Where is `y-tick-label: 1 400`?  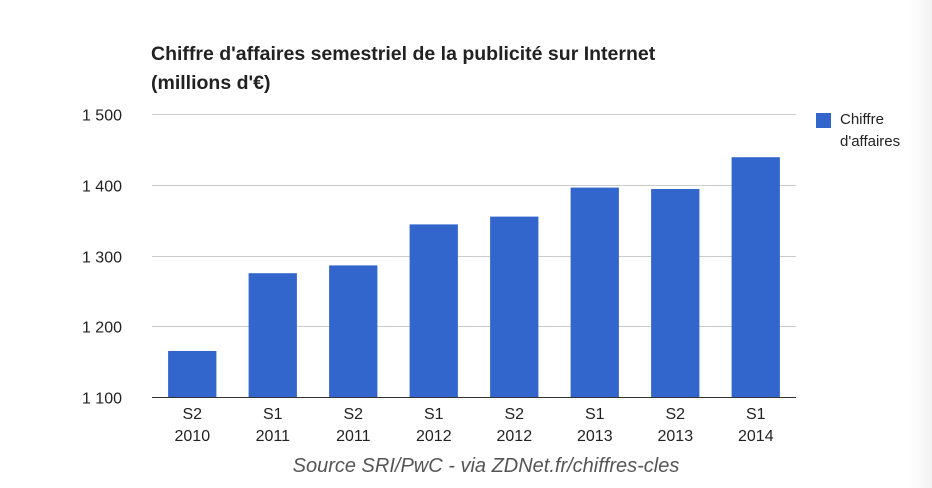 y-tick-label: 1 400 is located at coordinates (102, 187).